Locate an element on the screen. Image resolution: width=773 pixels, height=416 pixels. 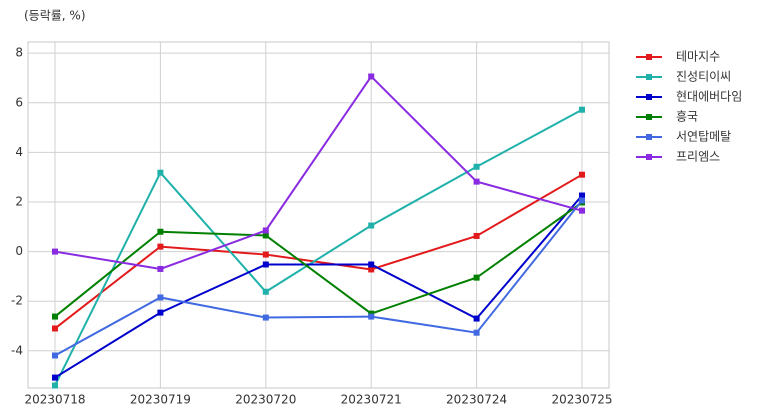
legend-label: 현대에버다임 is located at coordinates (709, 97).